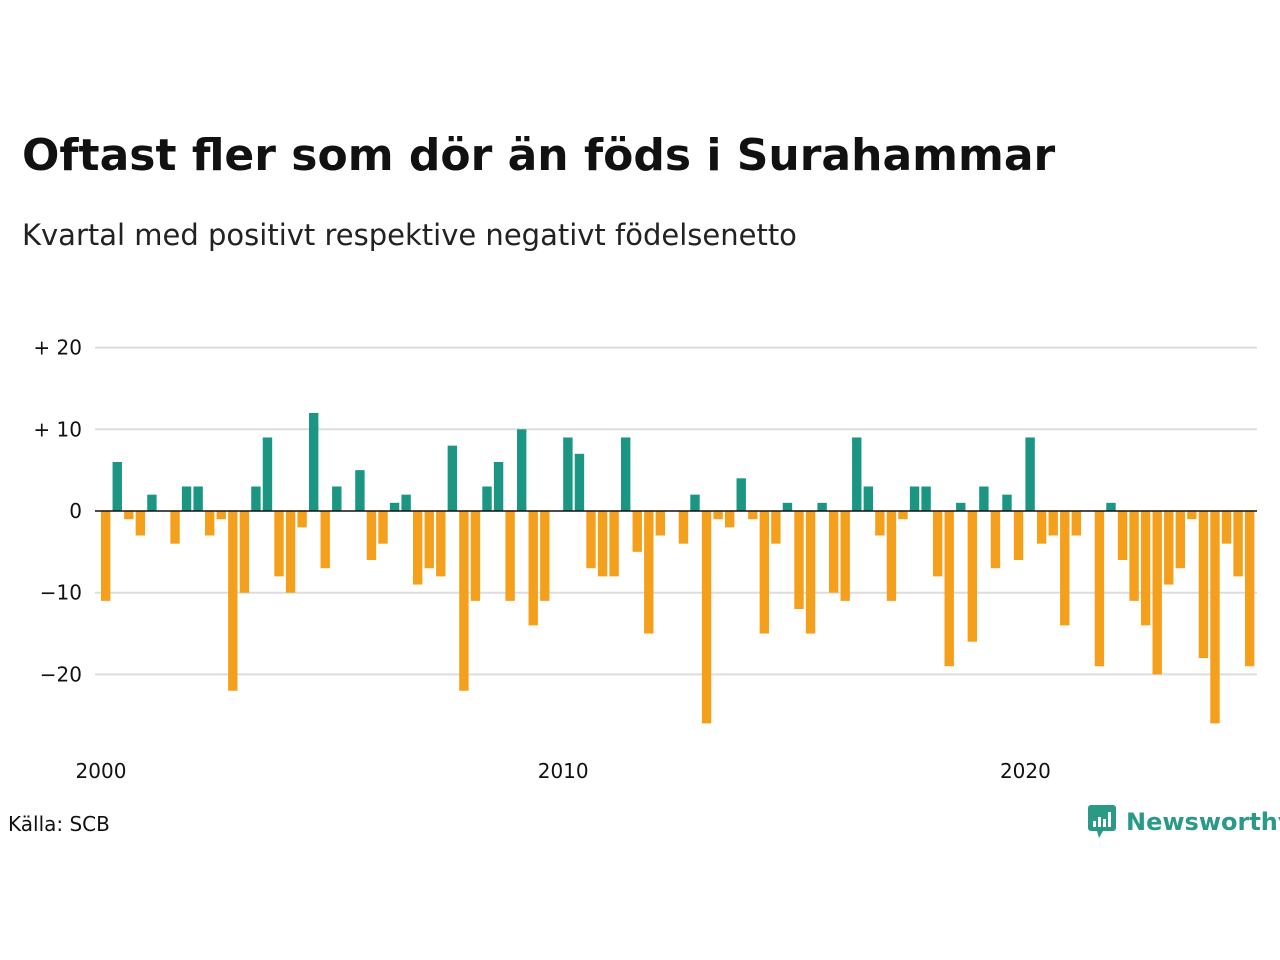 The image size is (1280, 960). What do you see at coordinates (1203, 822) in the screenshot?
I see `brand-name: Newsworthy` at bounding box center [1203, 822].